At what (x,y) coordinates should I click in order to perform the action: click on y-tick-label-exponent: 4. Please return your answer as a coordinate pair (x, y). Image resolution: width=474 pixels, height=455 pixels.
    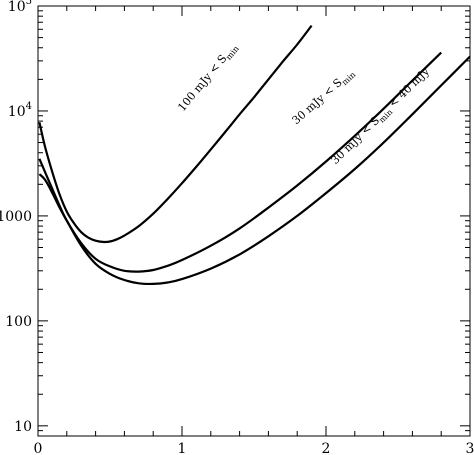
    Looking at the image, I should click on (29, 106).